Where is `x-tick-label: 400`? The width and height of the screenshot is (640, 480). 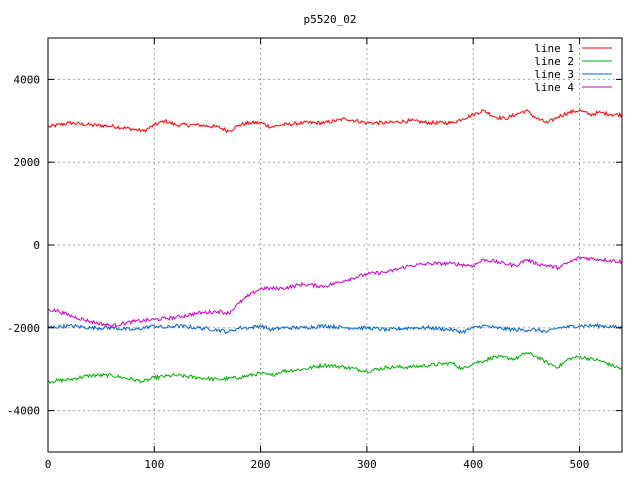
x-tick-label: 400 is located at coordinates (473, 464).